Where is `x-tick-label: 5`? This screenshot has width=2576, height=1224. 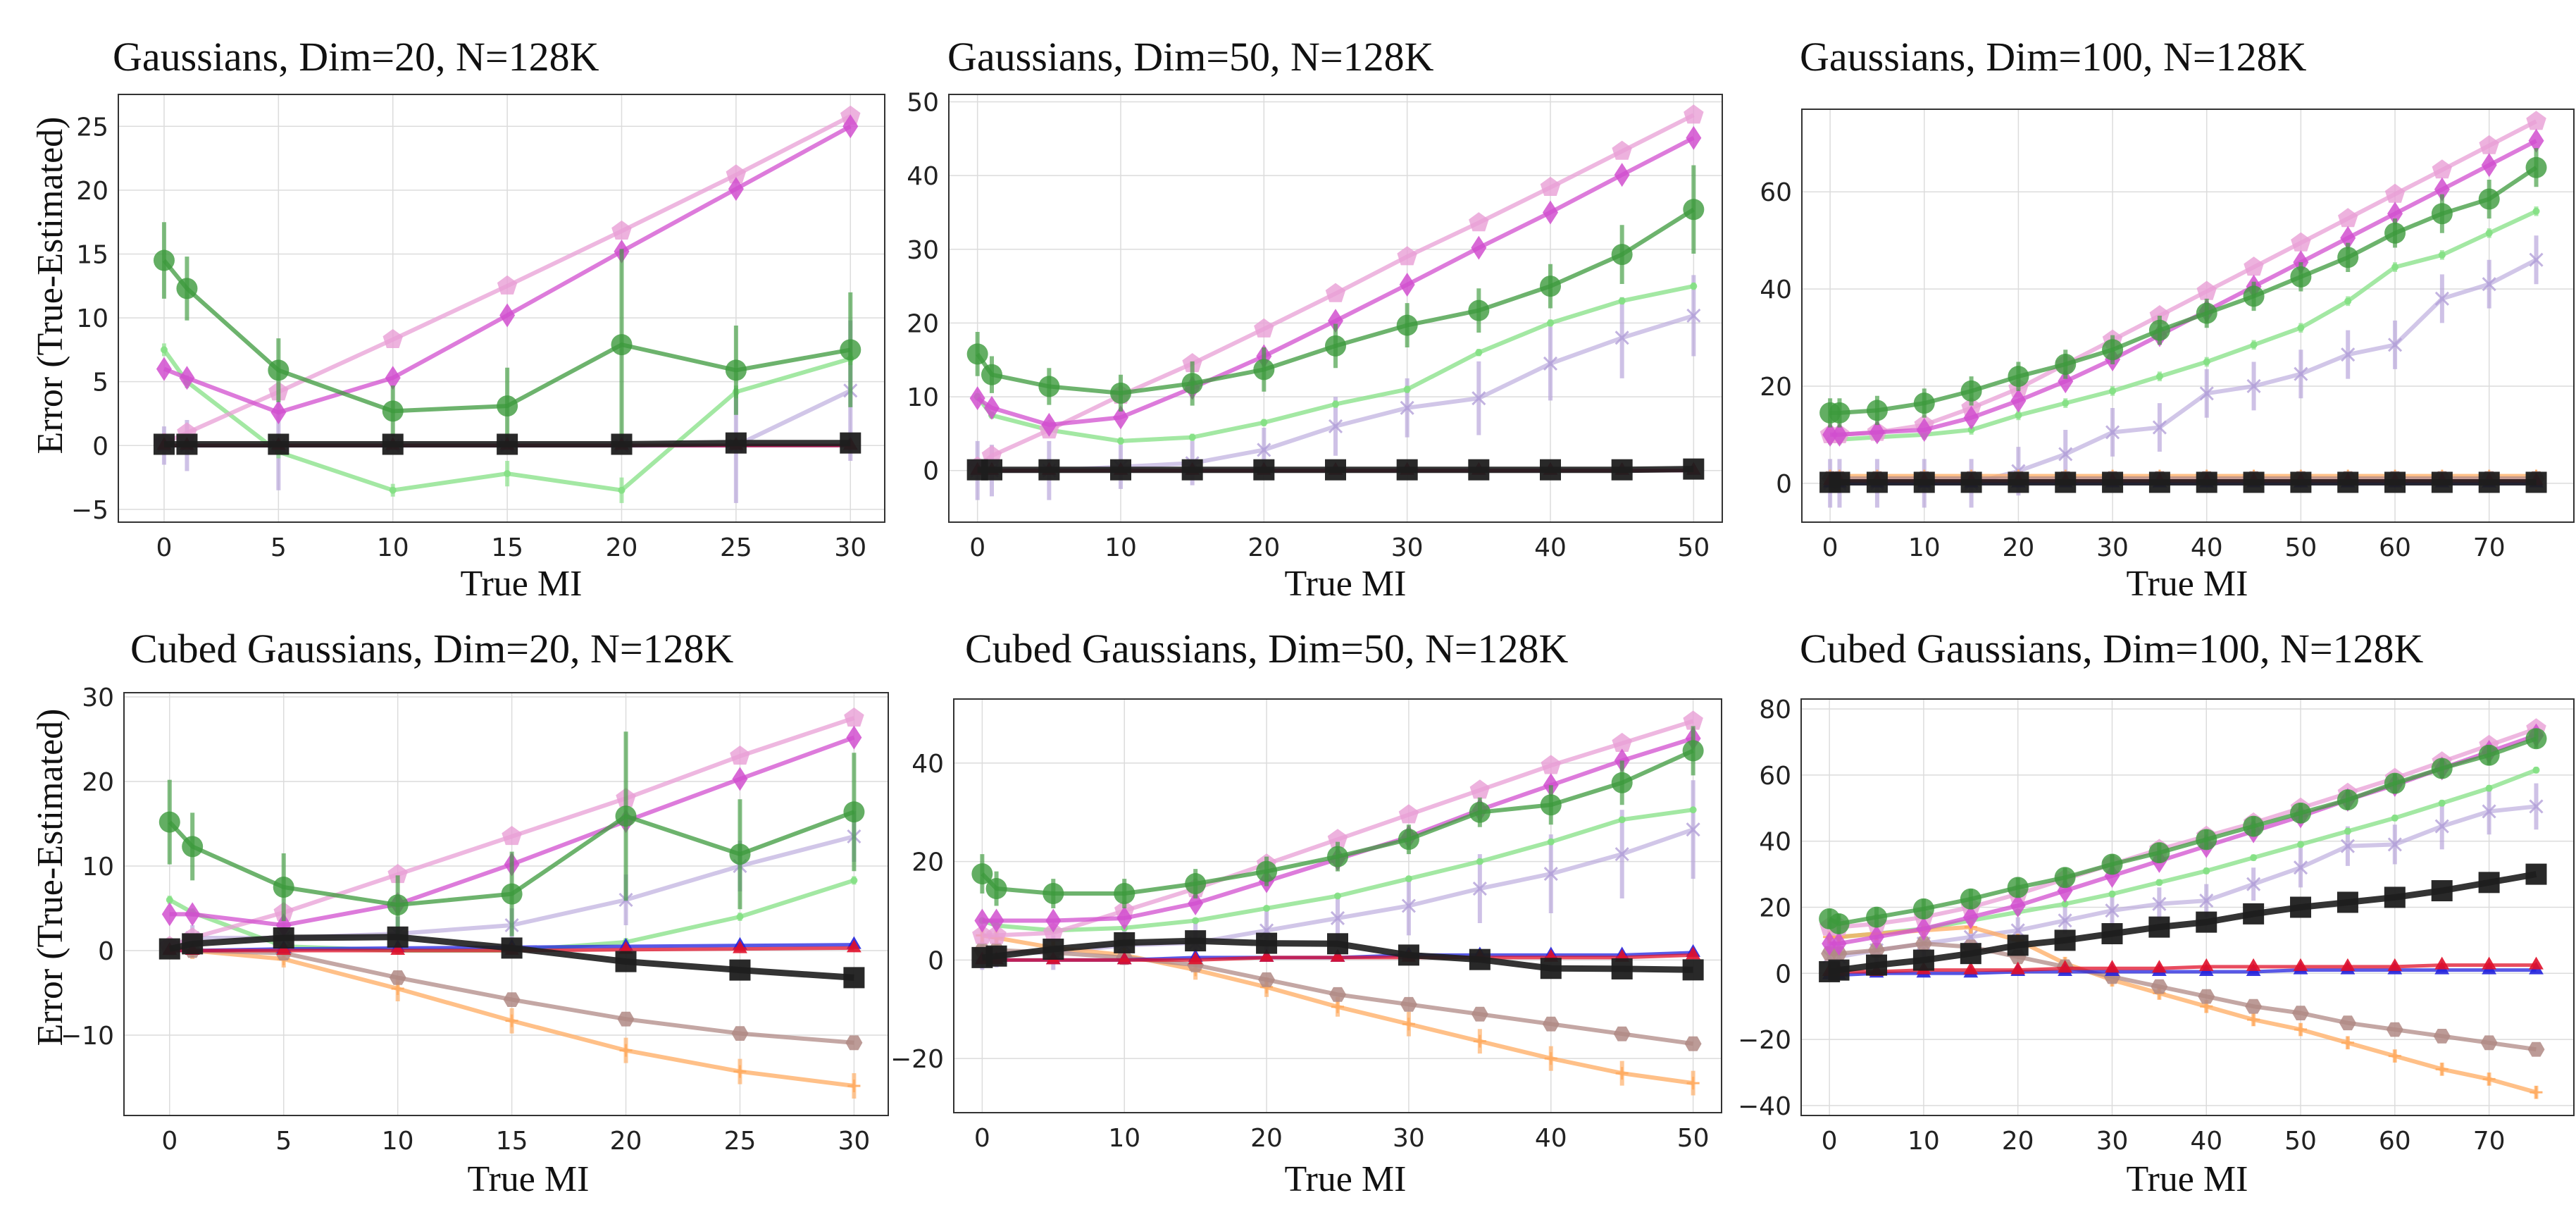 x-tick-label: 5 is located at coordinates (283, 1141).